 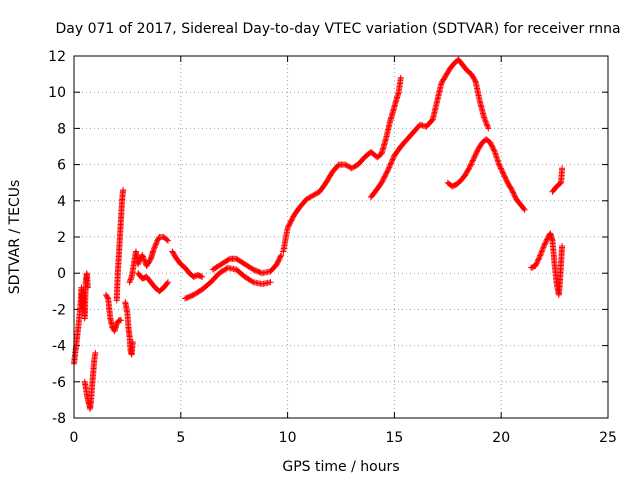 I want to click on y-tick-label: 2, so click(x=61, y=238).